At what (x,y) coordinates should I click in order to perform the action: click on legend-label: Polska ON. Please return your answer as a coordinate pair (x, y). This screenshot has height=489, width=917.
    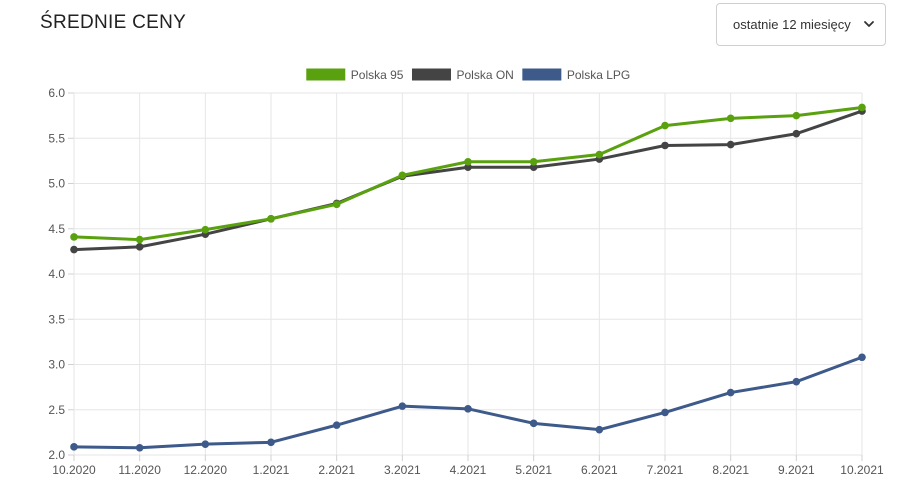
    Looking at the image, I should click on (484, 75).